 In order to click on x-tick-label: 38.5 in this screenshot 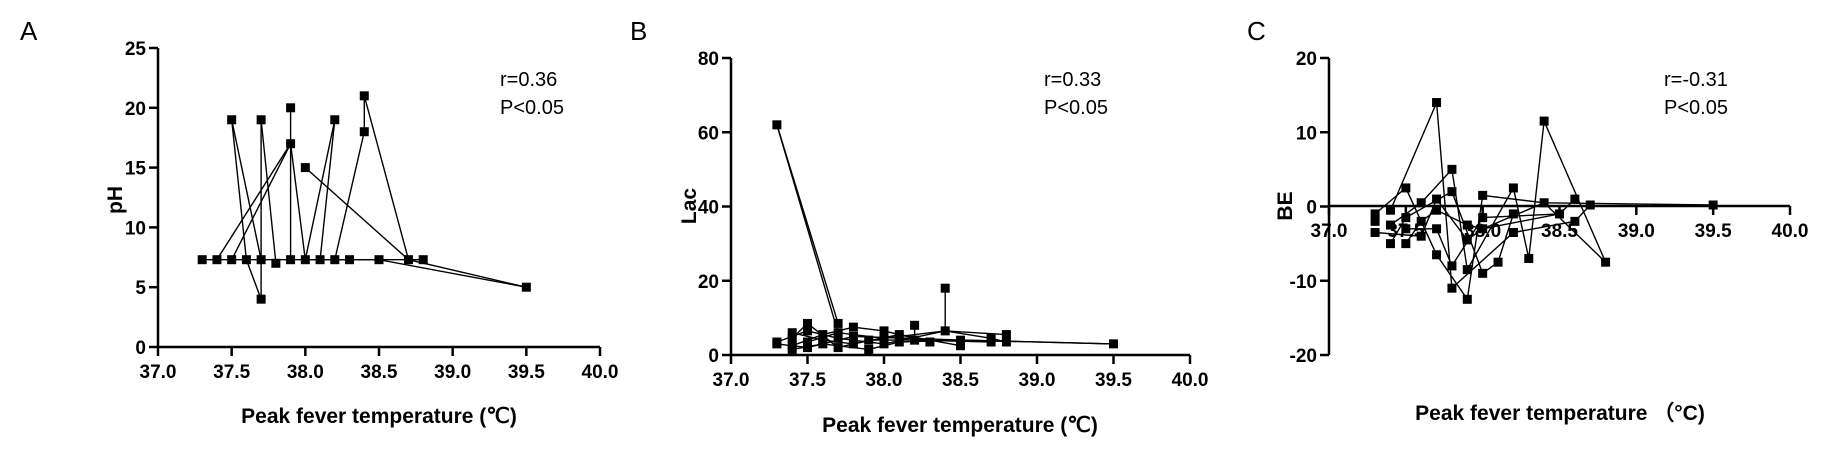, I will do `click(379, 372)`.